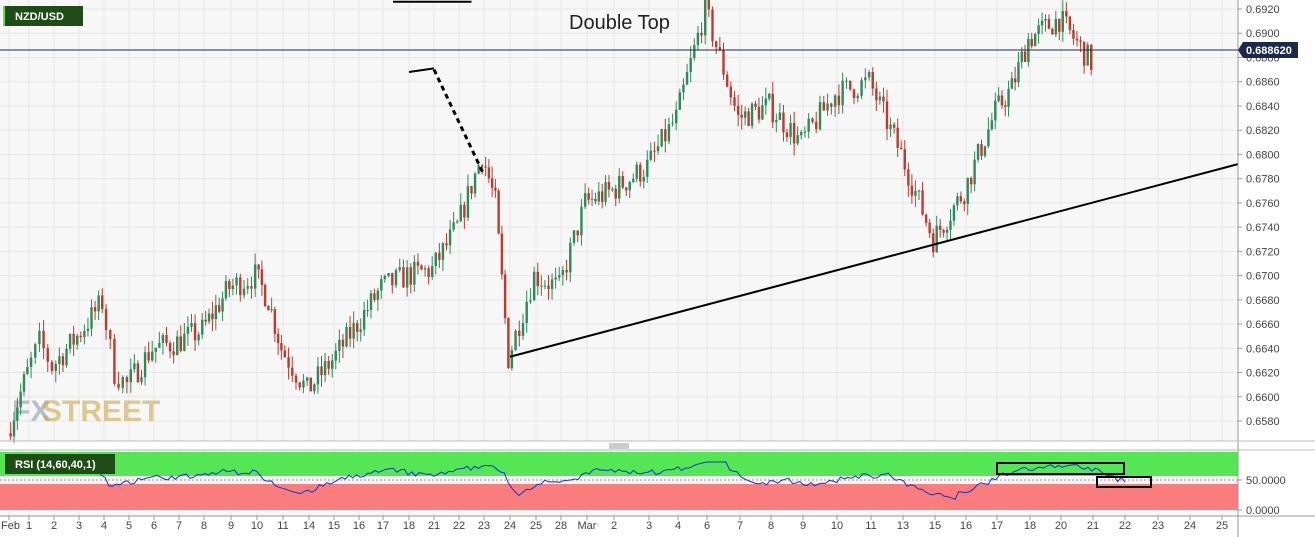  What do you see at coordinates (1263, 34) in the screenshot?
I see `y-tick-label: 0.6900` at bounding box center [1263, 34].